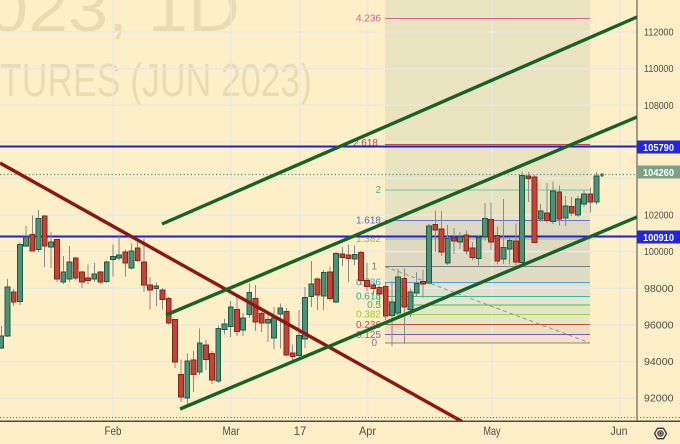 This screenshot has height=444, width=680. Describe the element at coordinates (658, 173) in the screenshot. I see `svg-text: 104260` at that location.